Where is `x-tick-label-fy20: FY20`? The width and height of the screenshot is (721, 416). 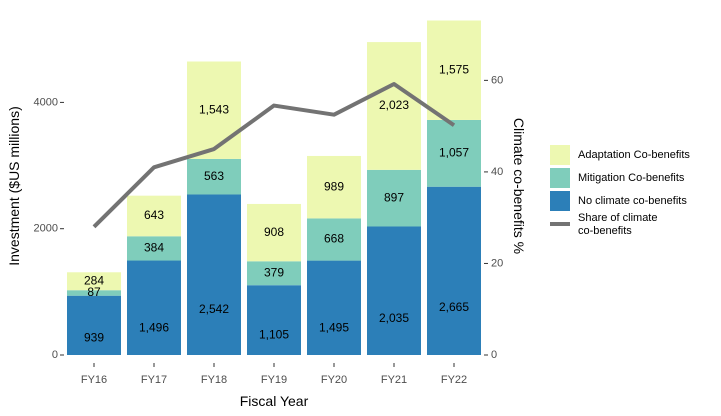
x-tick-label-fy20: FY20 is located at coordinates (334, 380).